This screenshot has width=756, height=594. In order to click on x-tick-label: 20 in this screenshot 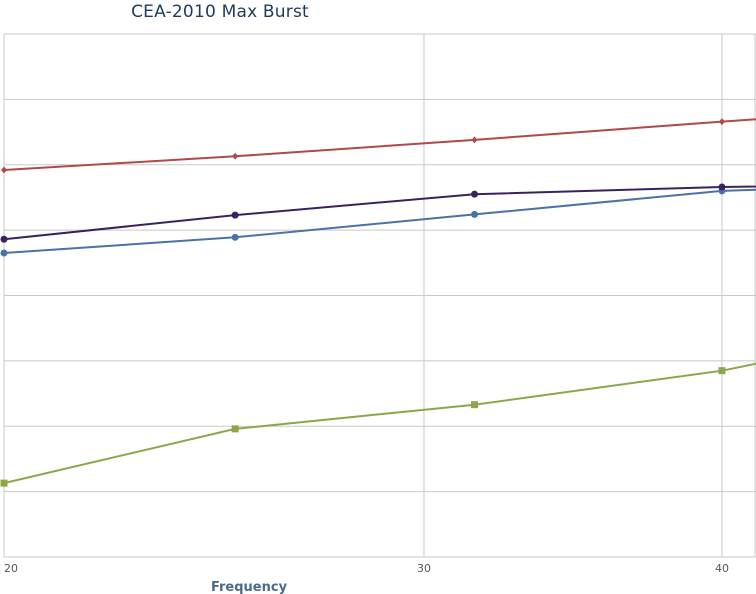, I will do `click(11, 568)`.